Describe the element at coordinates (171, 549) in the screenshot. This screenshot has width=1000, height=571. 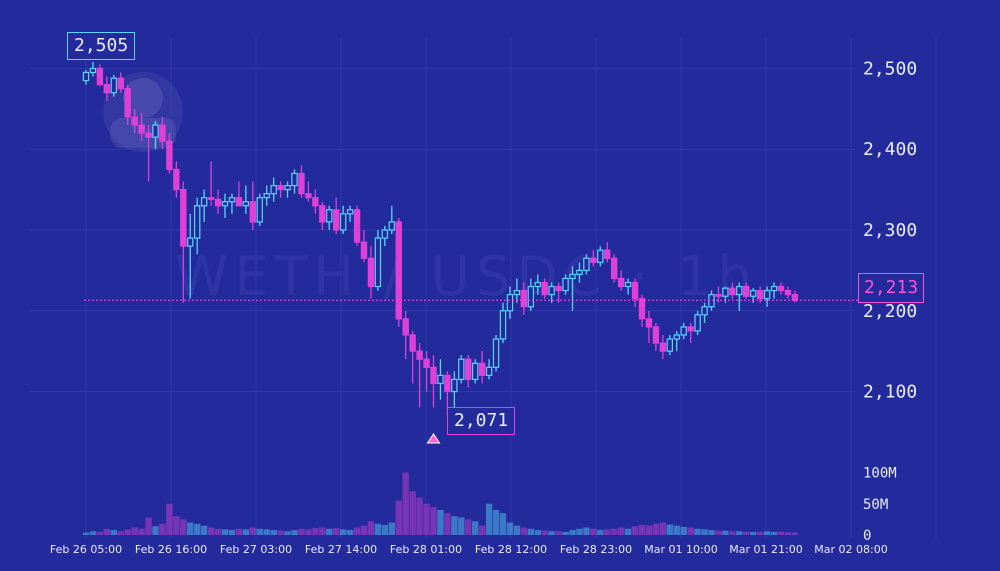
I see `time-tick-label: Feb 26 16:00` at that location.